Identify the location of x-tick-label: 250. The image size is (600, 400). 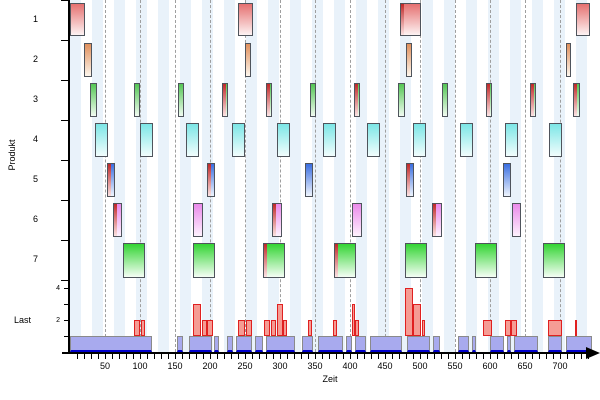
(245, 366).